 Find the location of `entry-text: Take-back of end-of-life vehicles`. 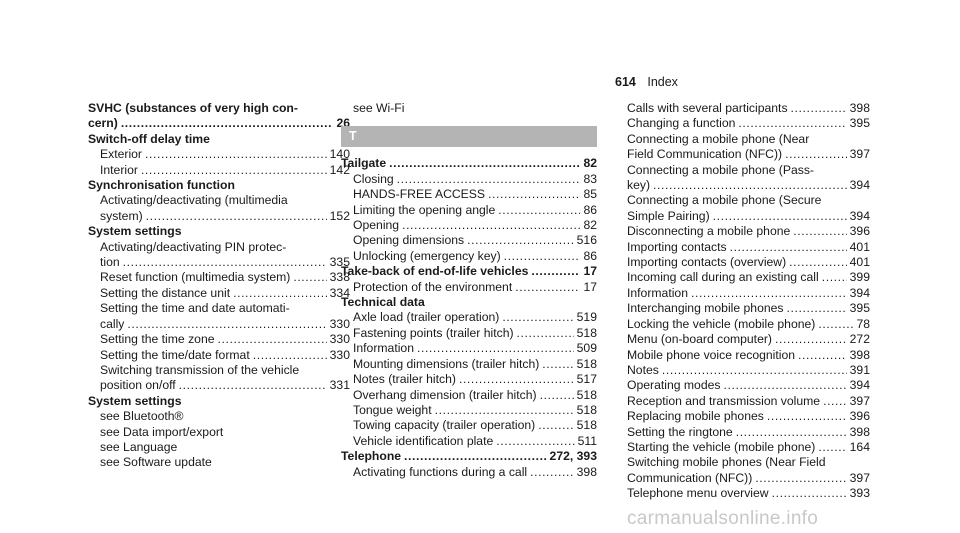

entry-text: Take-back of end-of-life vehicles is located at coordinates (435, 271).